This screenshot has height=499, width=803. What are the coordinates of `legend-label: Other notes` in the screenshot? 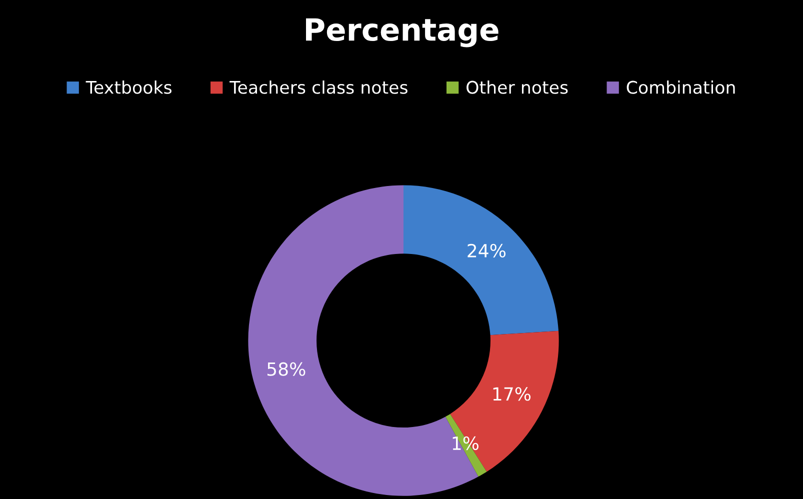 It's located at (517, 87).